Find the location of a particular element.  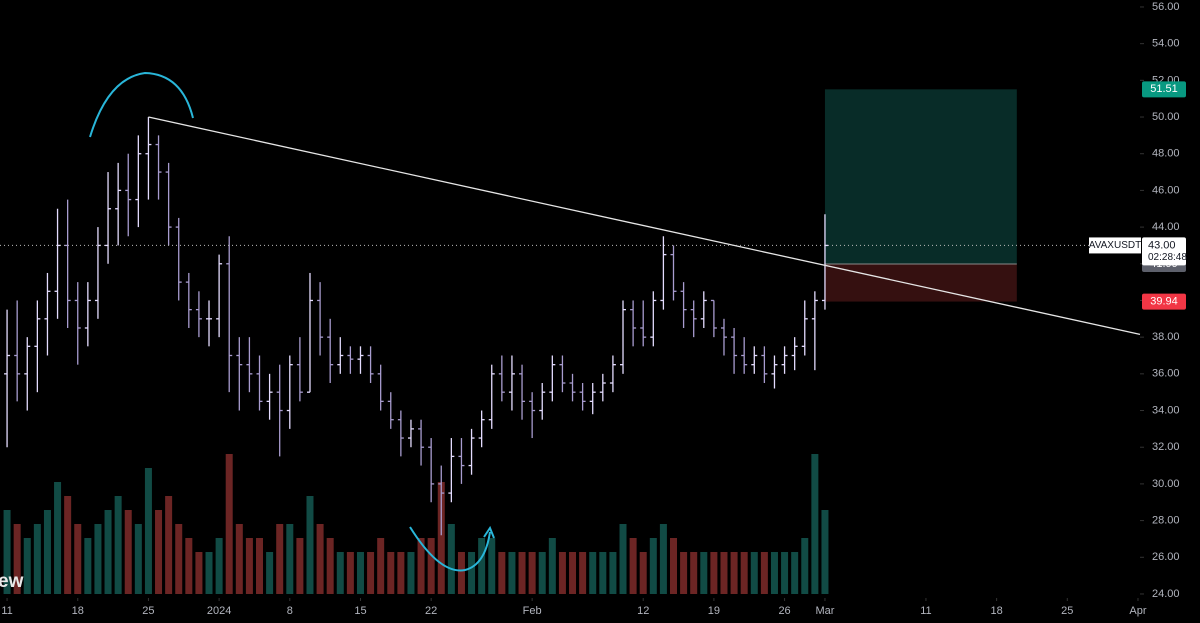

y-tick-label: 44.00 is located at coordinates (1166, 227).